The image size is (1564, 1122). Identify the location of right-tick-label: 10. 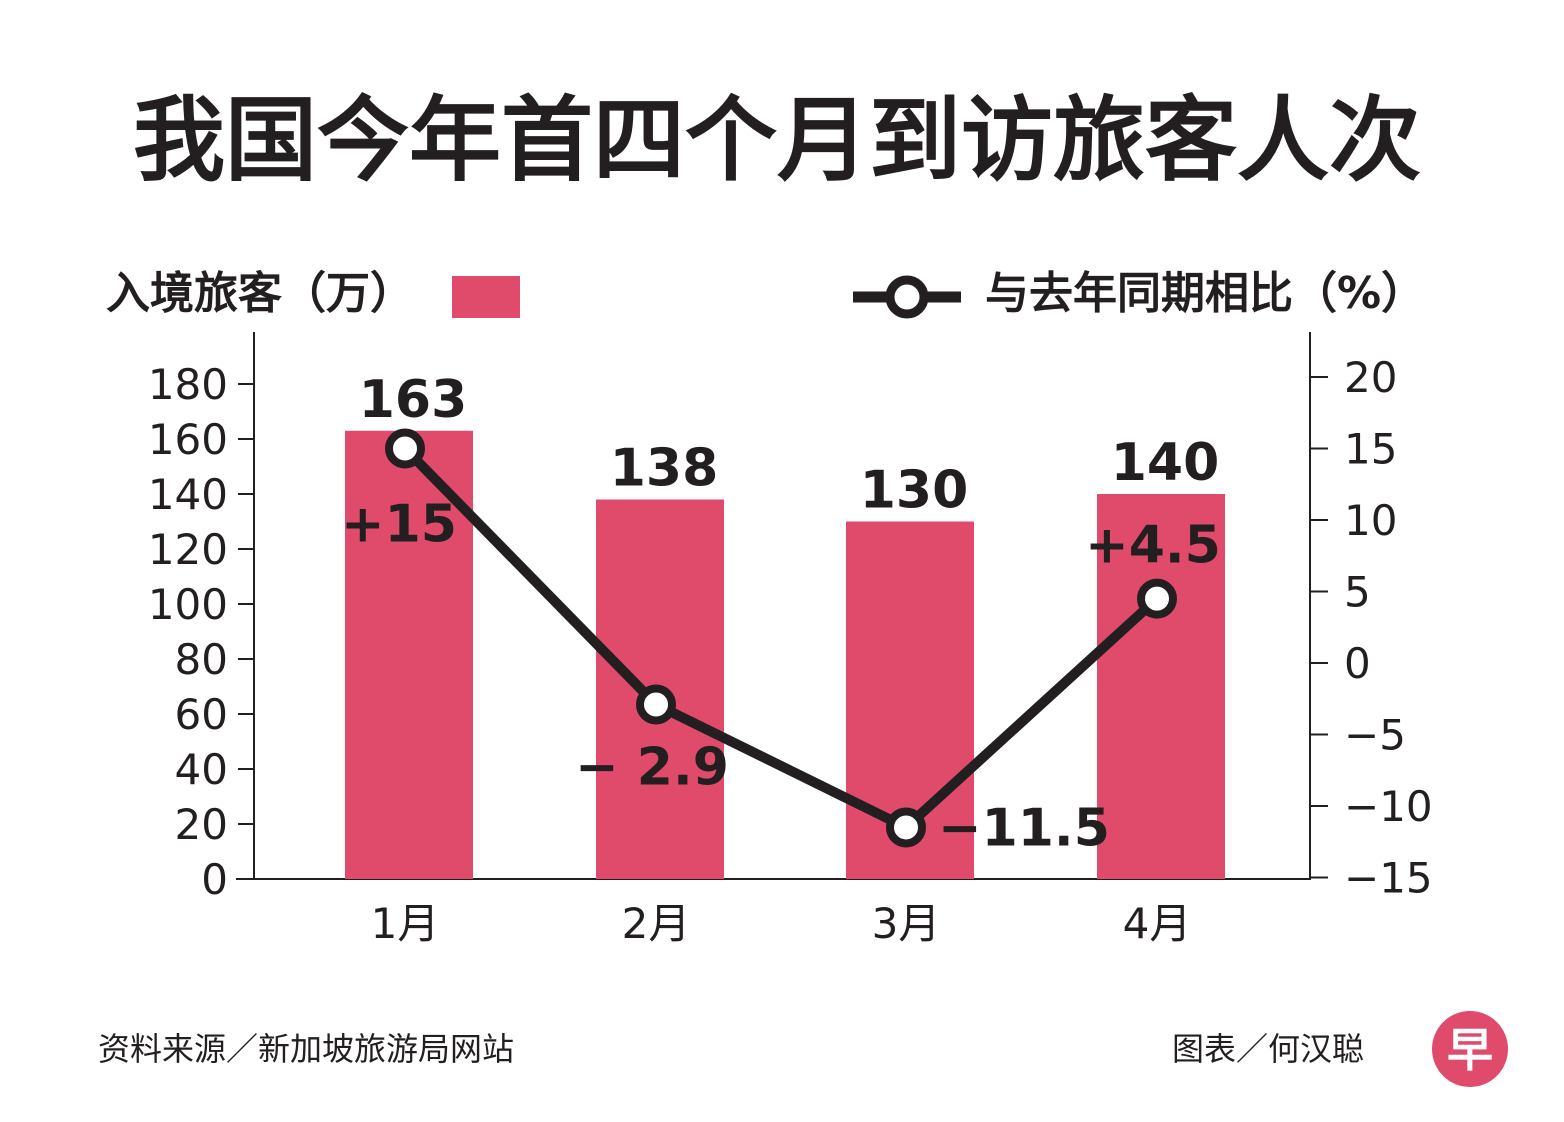
(1370, 520).